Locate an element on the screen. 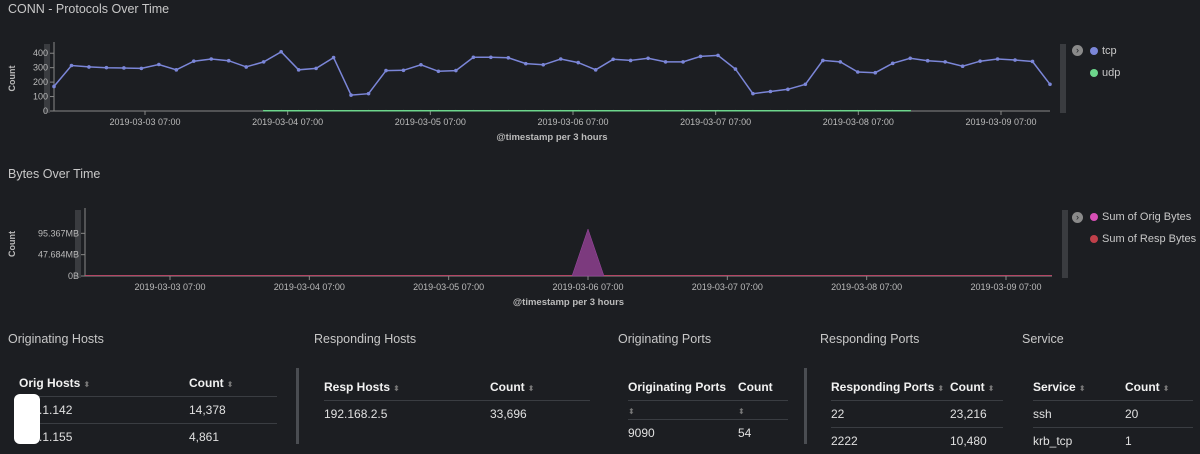 This screenshot has height=454, width=1200. column-header-resp-hosts: Resp Hosts⬍ is located at coordinates (407, 390).